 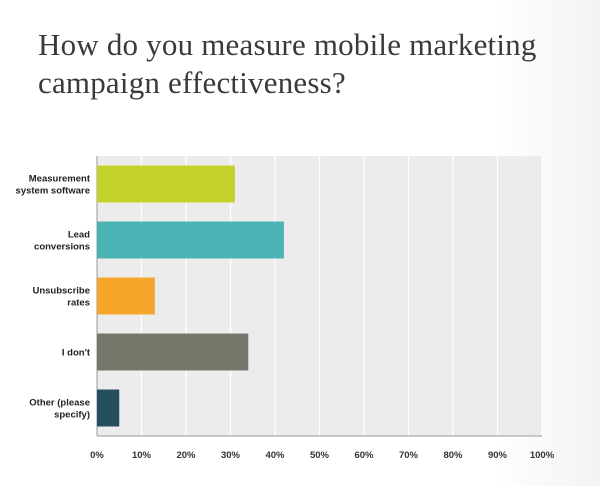 What do you see at coordinates (186, 455) in the screenshot?
I see `x-tick-label: 20%` at bounding box center [186, 455].